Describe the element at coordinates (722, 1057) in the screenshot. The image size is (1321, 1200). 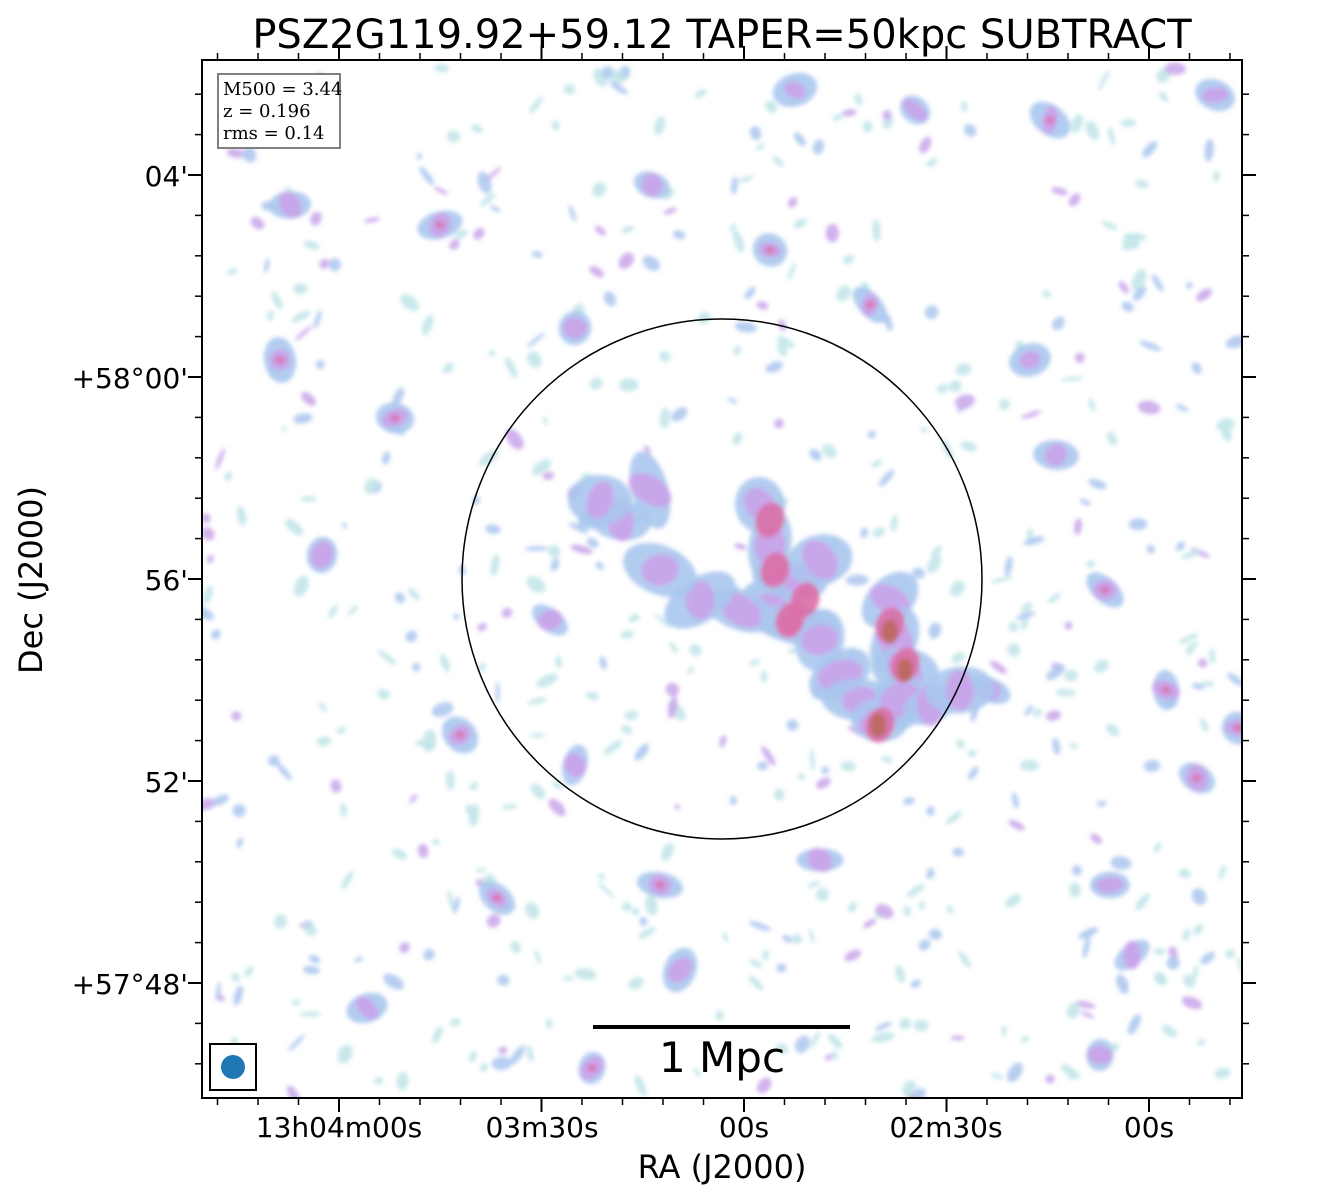
I see `scale-bar-label: 1 Mpc` at that location.